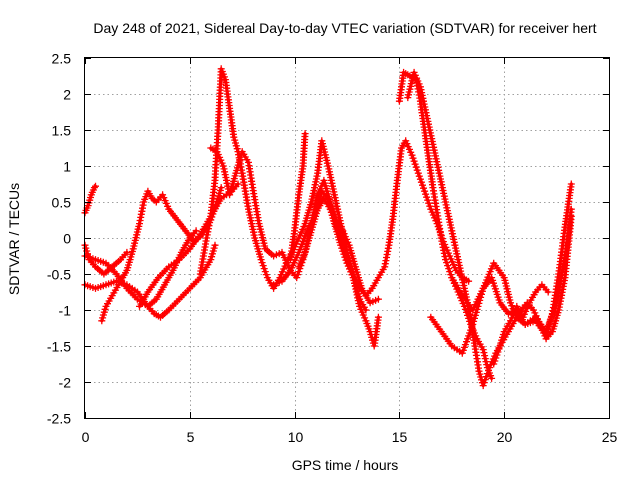 Image resolution: width=640 pixels, height=480 pixels. What do you see at coordinates (67, 95) in the screenshot?
I see `y-tick-label: 2` at bounding box center [67, 95].